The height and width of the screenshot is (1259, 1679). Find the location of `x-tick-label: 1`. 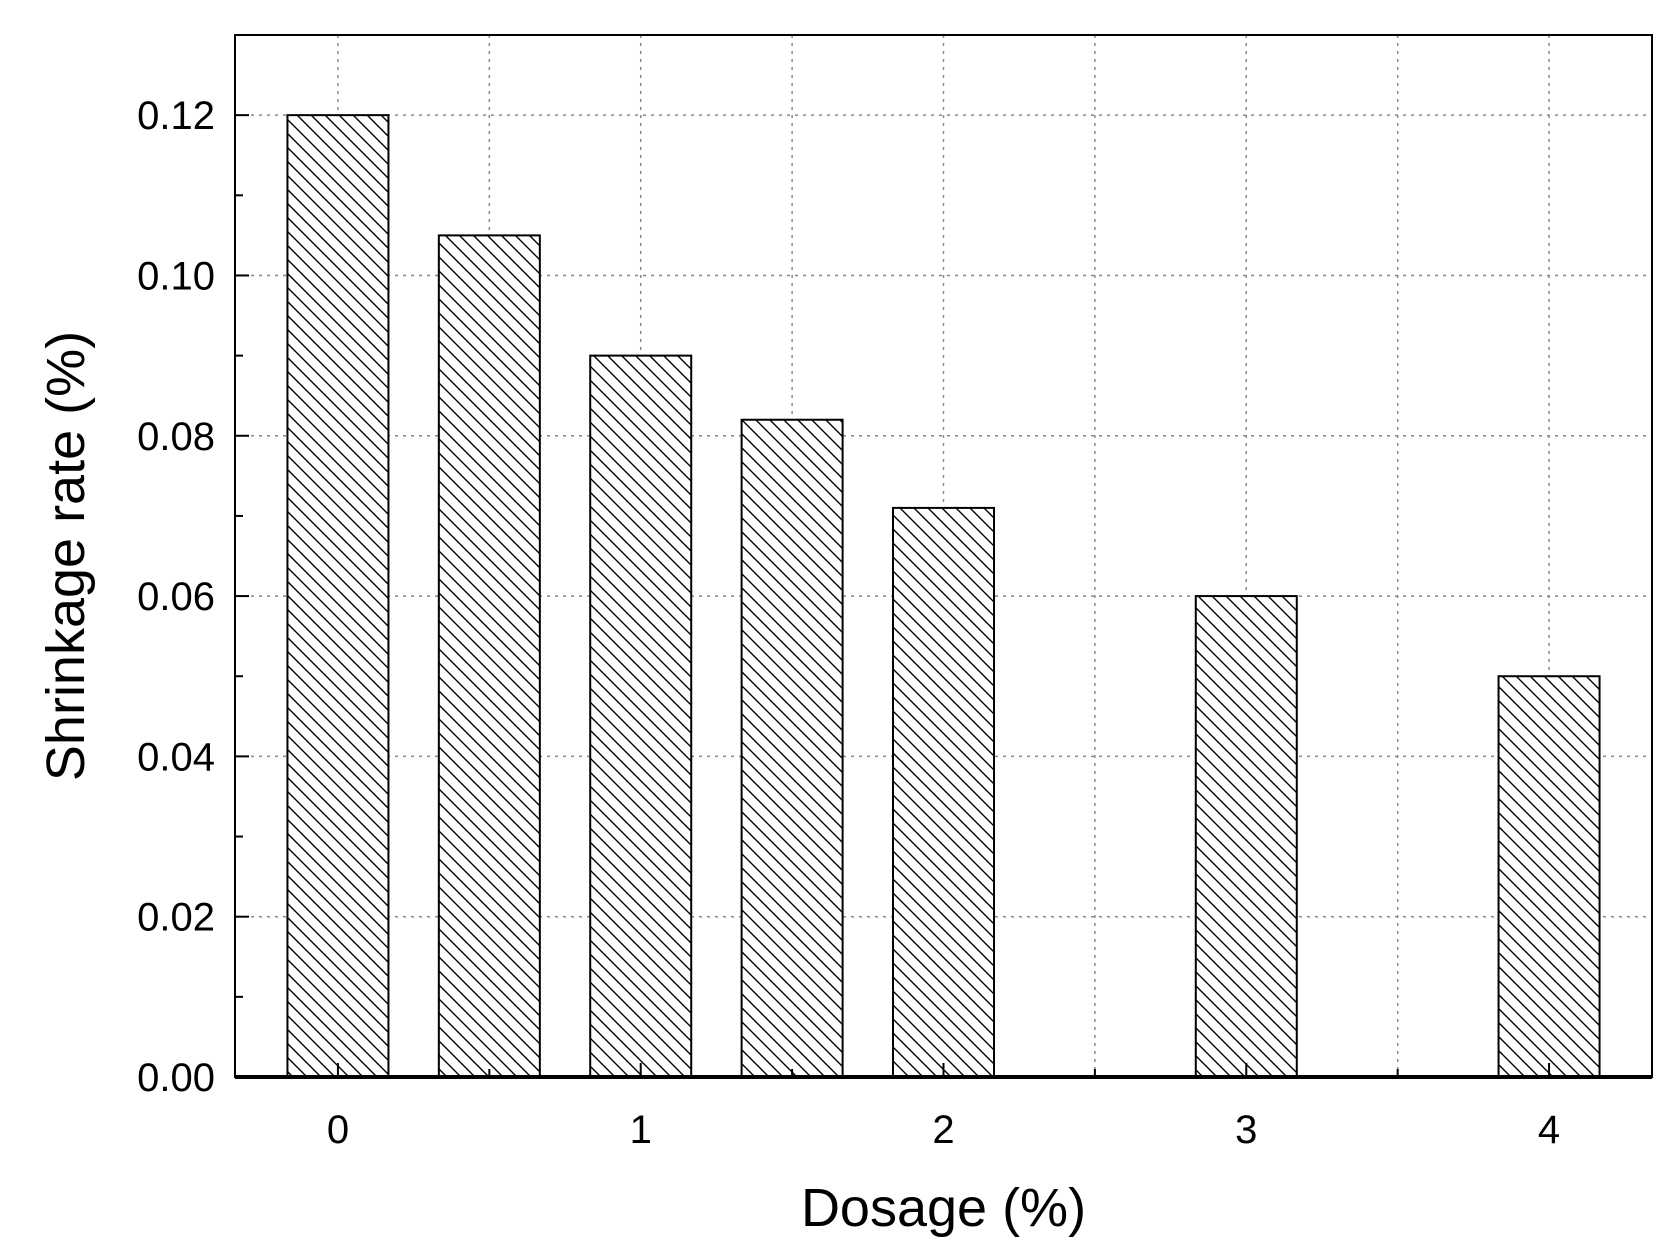

x-tick-label: 1 is located at coordinates (641, 1130).